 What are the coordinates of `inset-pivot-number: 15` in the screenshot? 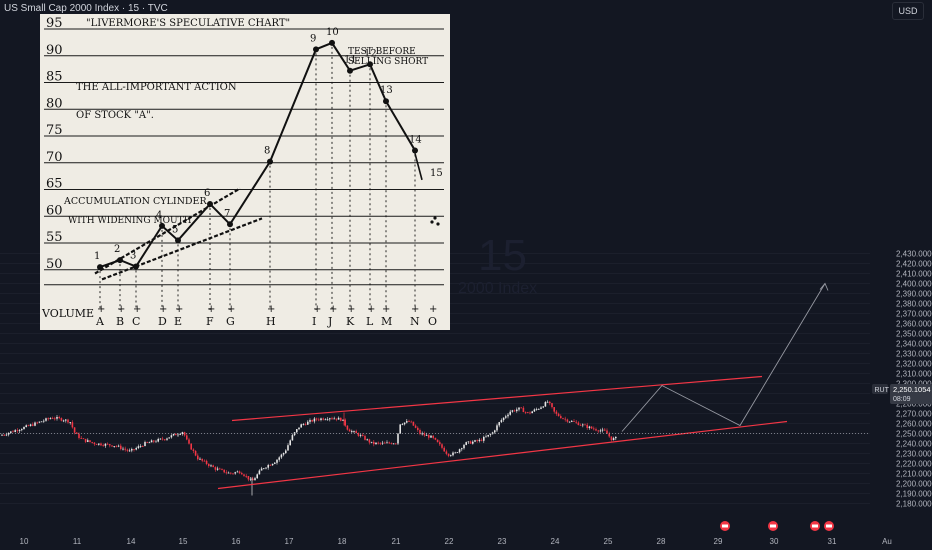 It's located at (436, 173).